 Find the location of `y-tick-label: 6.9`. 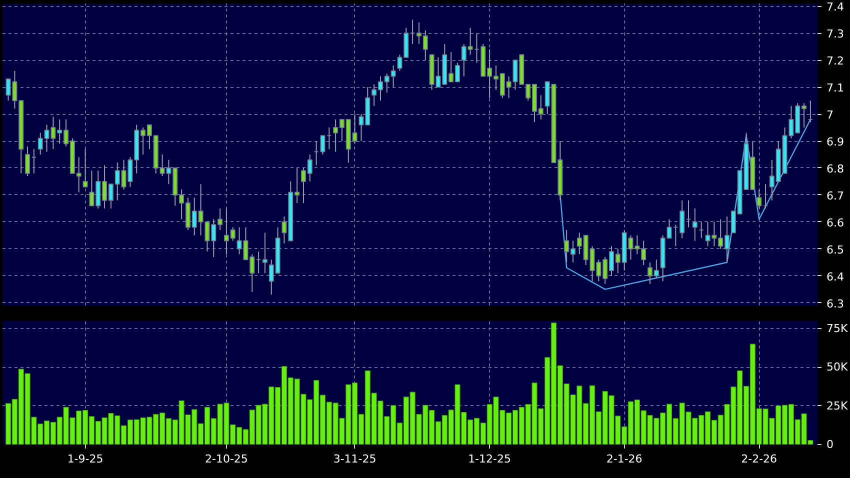

y-tick-label: 6.9 is located at coordinates (835, 142).